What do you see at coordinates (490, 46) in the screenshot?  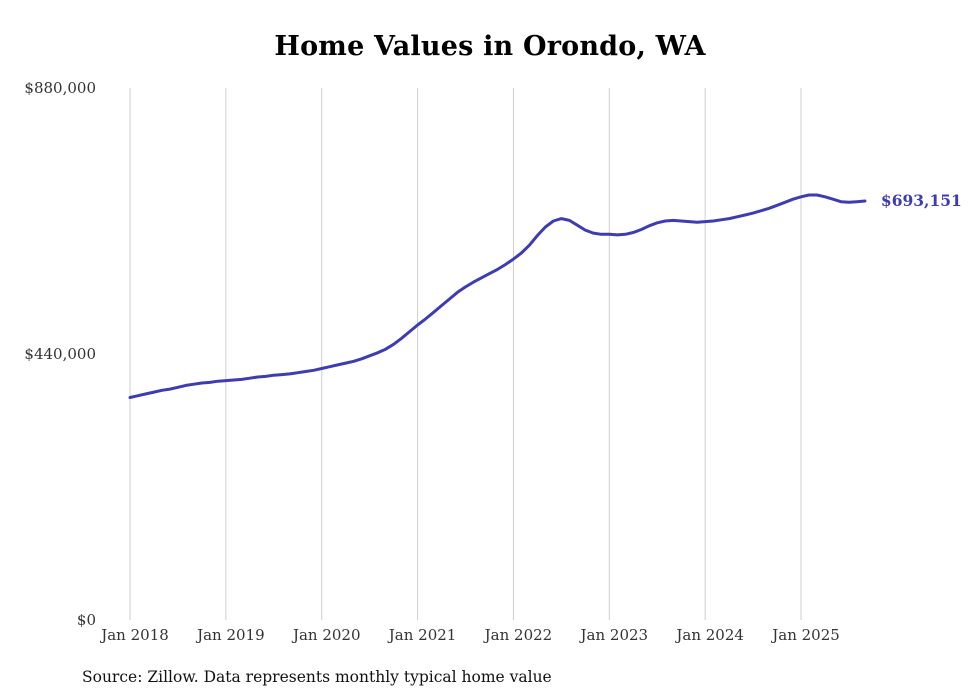 I see `chart-title: Home Values in Orondo, WA` at bounding box center [490, 46].